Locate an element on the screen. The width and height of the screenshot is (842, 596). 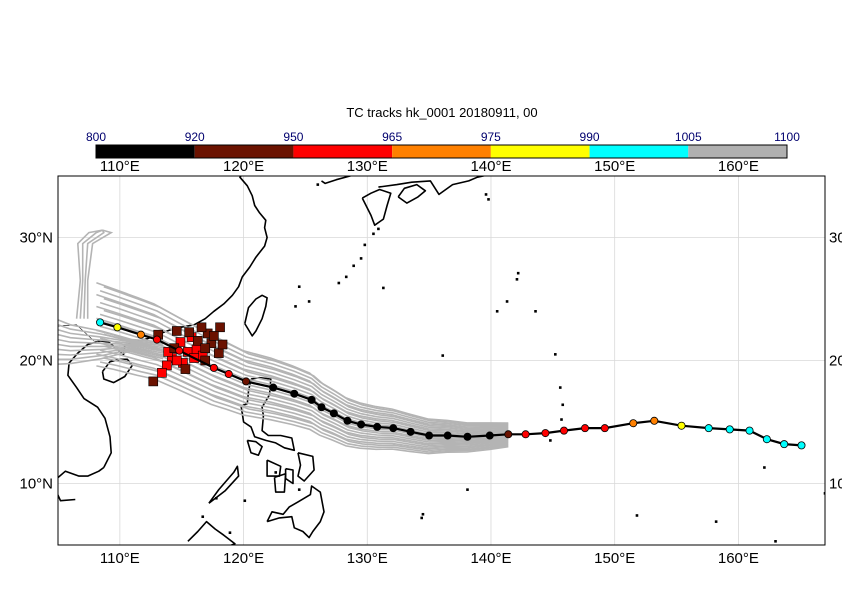
lat-label-right: 30 is located at coordinates (835, 238).